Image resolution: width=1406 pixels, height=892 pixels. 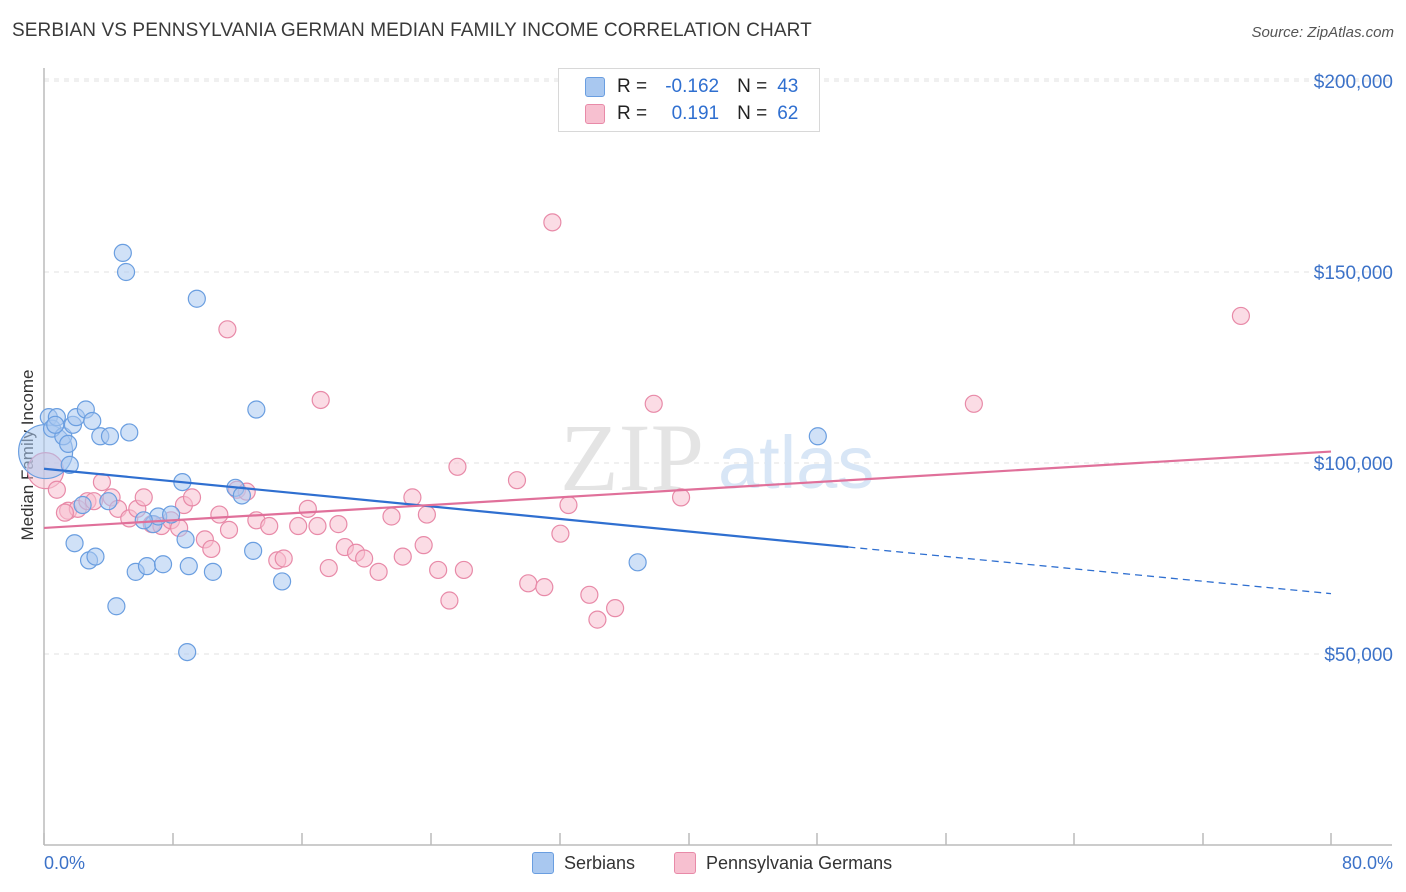 What do you see at coordinates (685, 863) in the screenshot?
I see `pa-germans-legend-swatch` at bounding box center [685, 863].